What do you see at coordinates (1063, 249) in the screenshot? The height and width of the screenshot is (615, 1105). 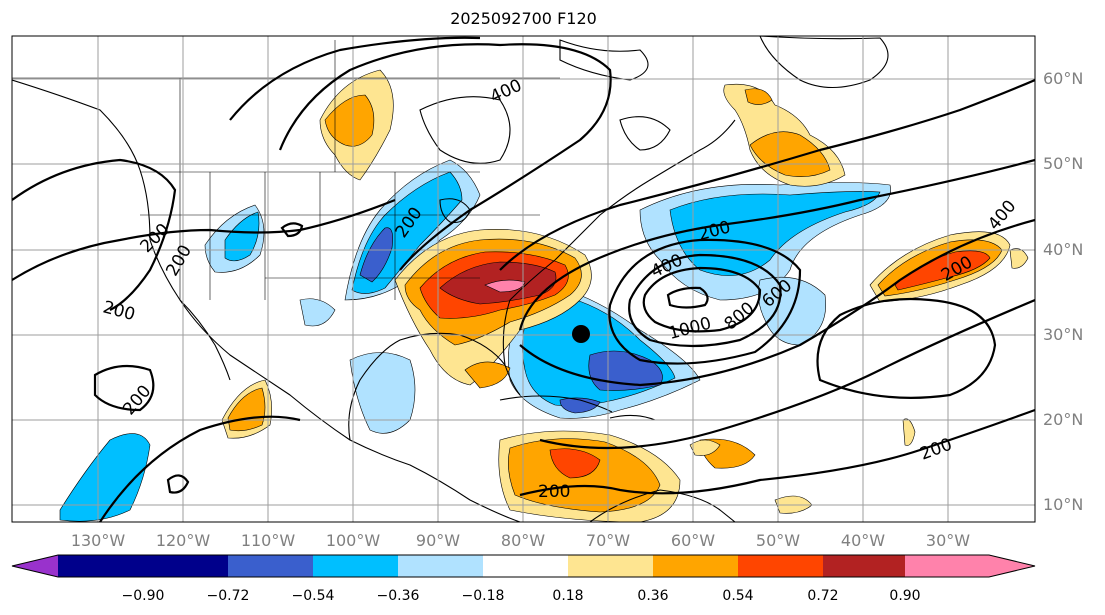 I see `lat-label: 40°N` at bounding box center [1063, 249].